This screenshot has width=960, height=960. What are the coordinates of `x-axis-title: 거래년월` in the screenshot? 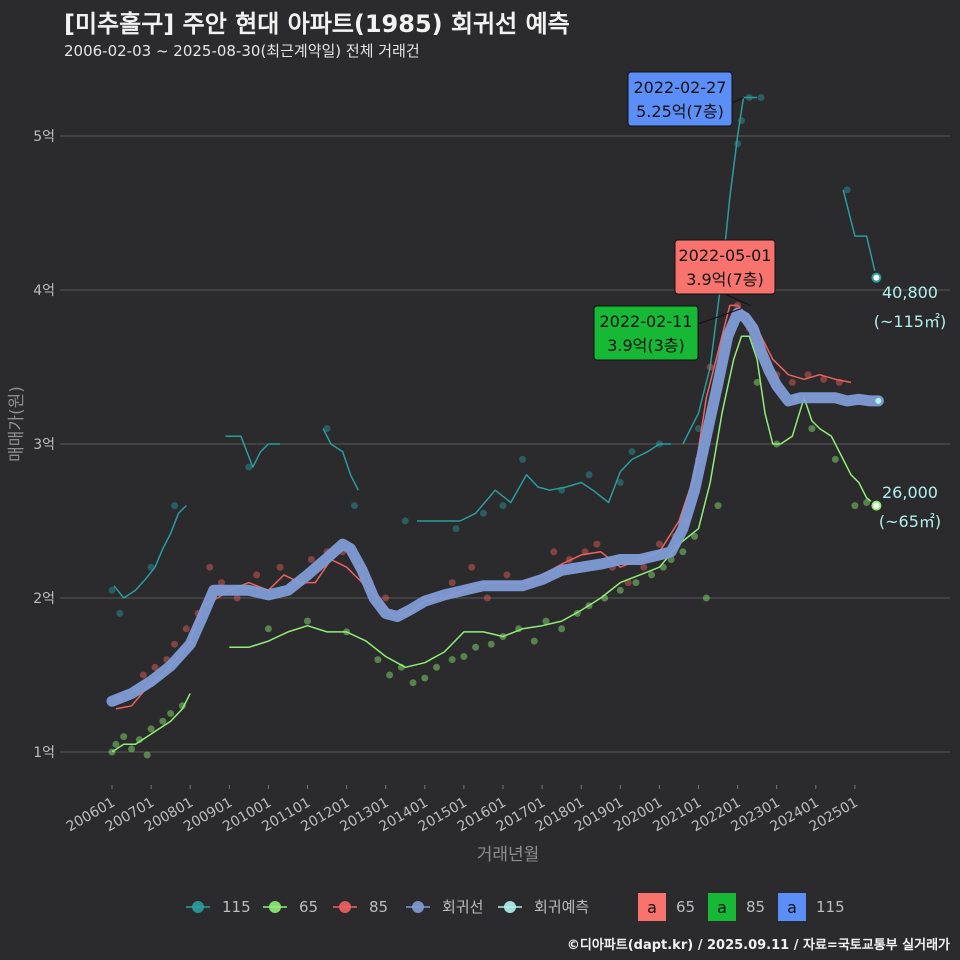 It's located at (508, 855).